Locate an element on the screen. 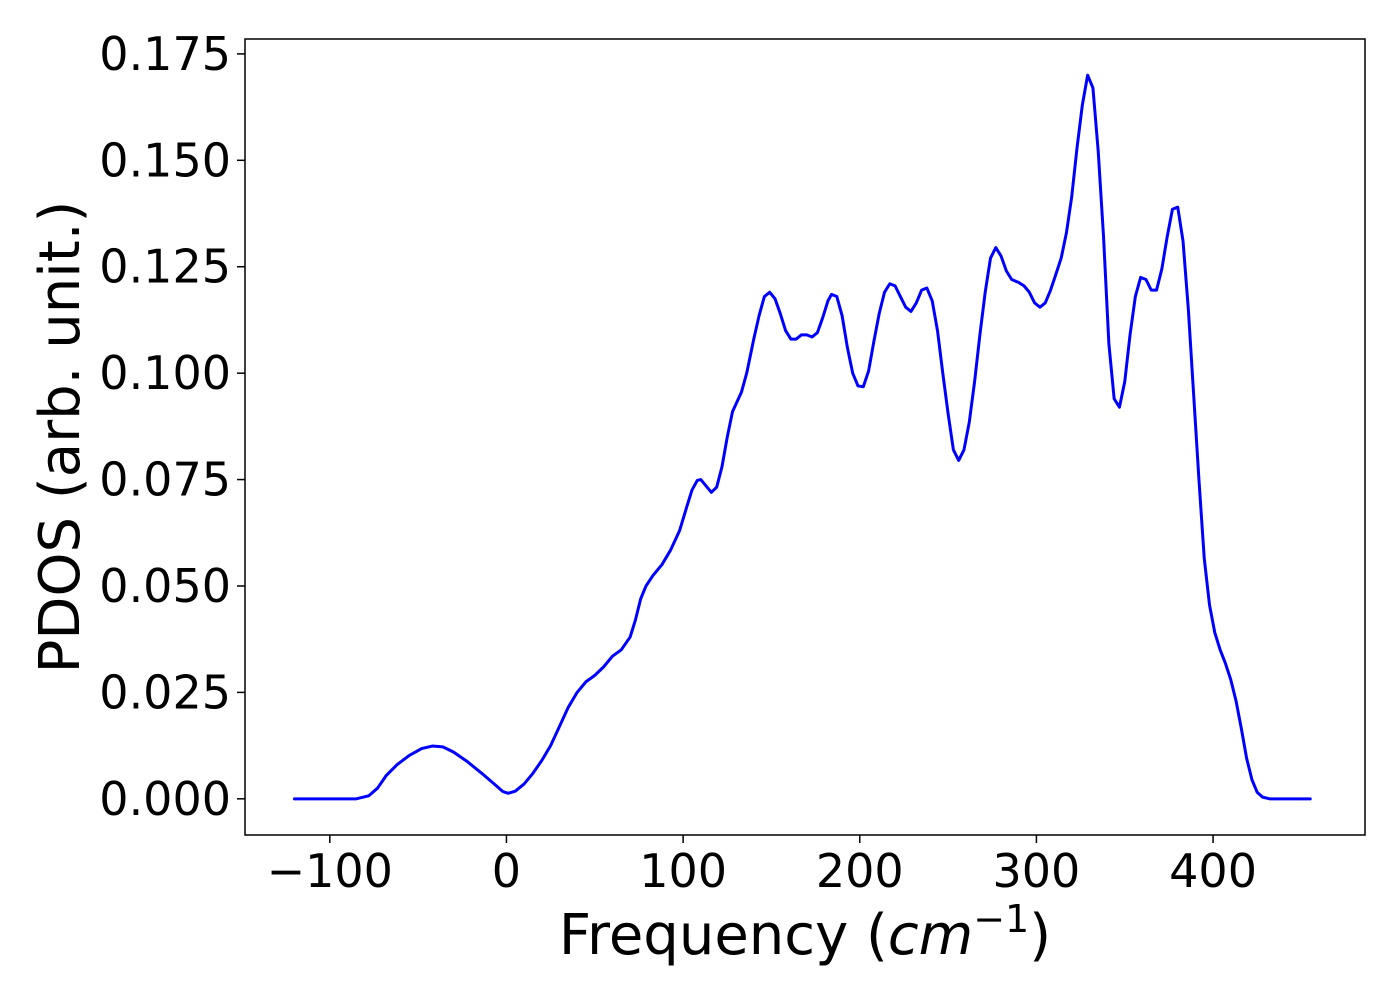 This screenshot has height=1000, width=1400. y-tick-label: 0.100 is located at coordinates (165, 373).